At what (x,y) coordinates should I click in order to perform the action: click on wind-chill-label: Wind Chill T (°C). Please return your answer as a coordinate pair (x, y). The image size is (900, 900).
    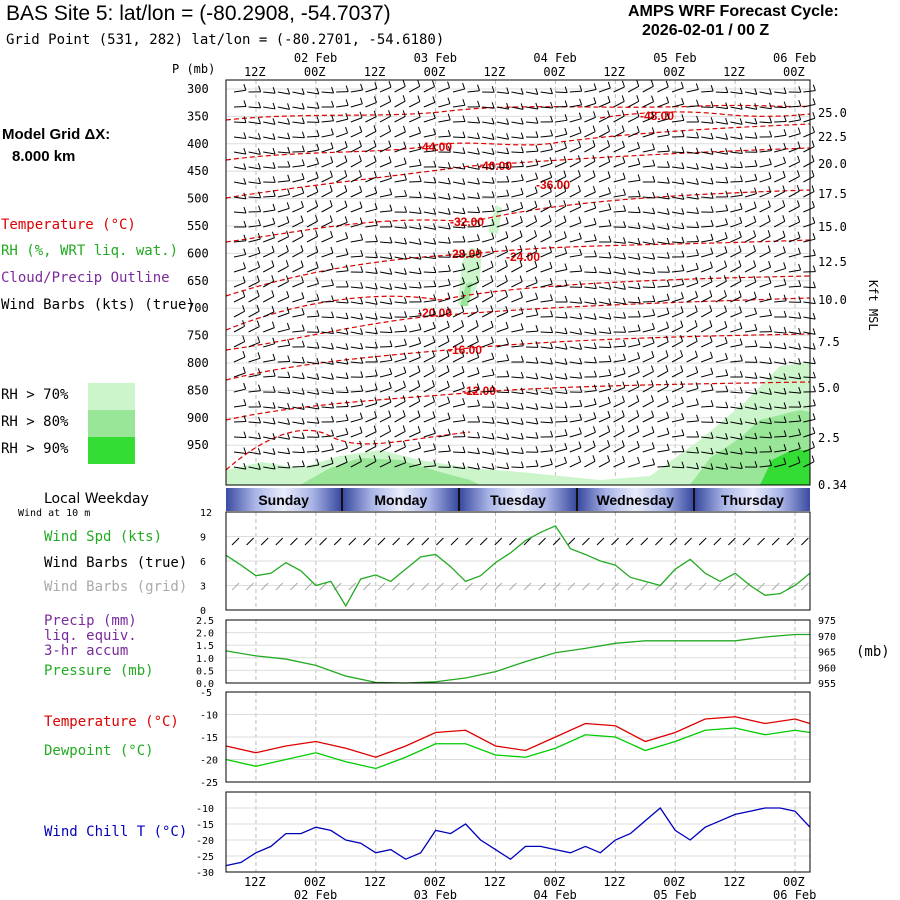
    Looking at the image, I should click on (116, 832).